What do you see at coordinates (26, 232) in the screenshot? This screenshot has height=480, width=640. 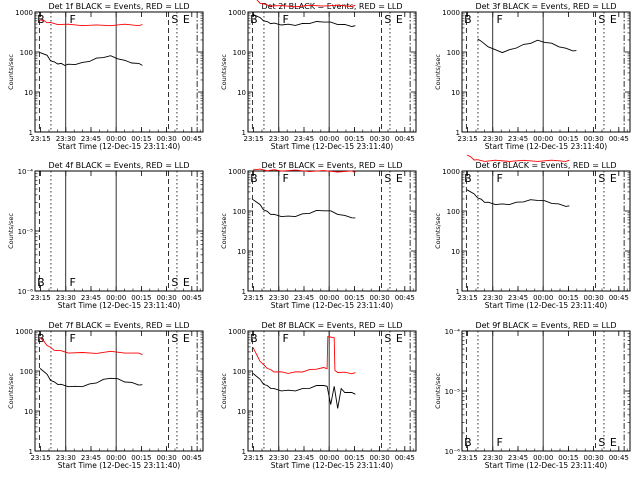 I see `y-tick-label: 10⁻⁵` at bounding box center [26, 232].